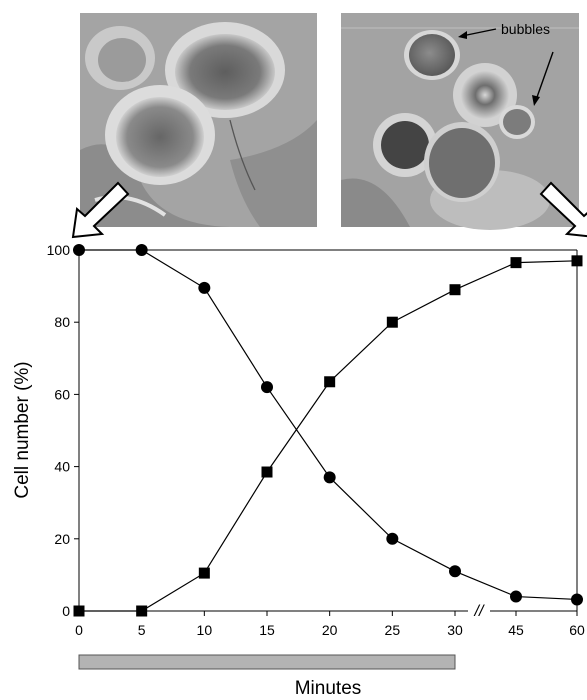 The image size is (587, 700). Describe the element at coordinates (62, 539) in the screenshot. I see `y-tick-label: 20` at that location.